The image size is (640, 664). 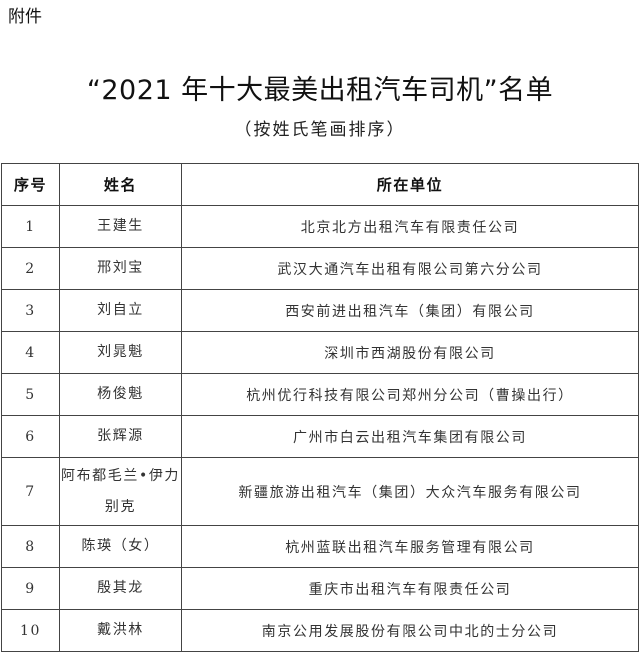 What do you see at coordinates (410, 226) in the screenshot?
I see `cell-unit: 北京北方出租汽车有限责任公司` at bounding box center [410, 226].